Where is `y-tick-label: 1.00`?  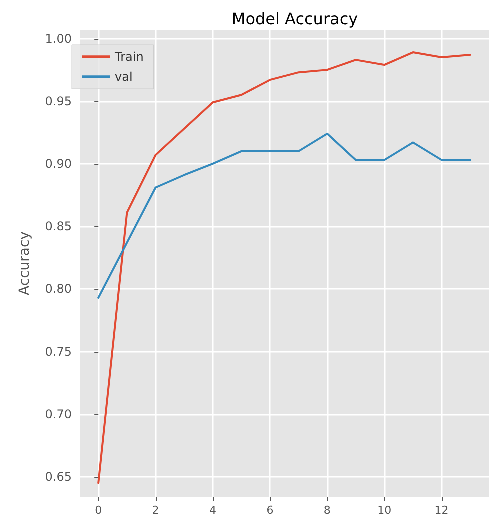
y-tick-label: 1.00 is located at coordinates (58, 39).